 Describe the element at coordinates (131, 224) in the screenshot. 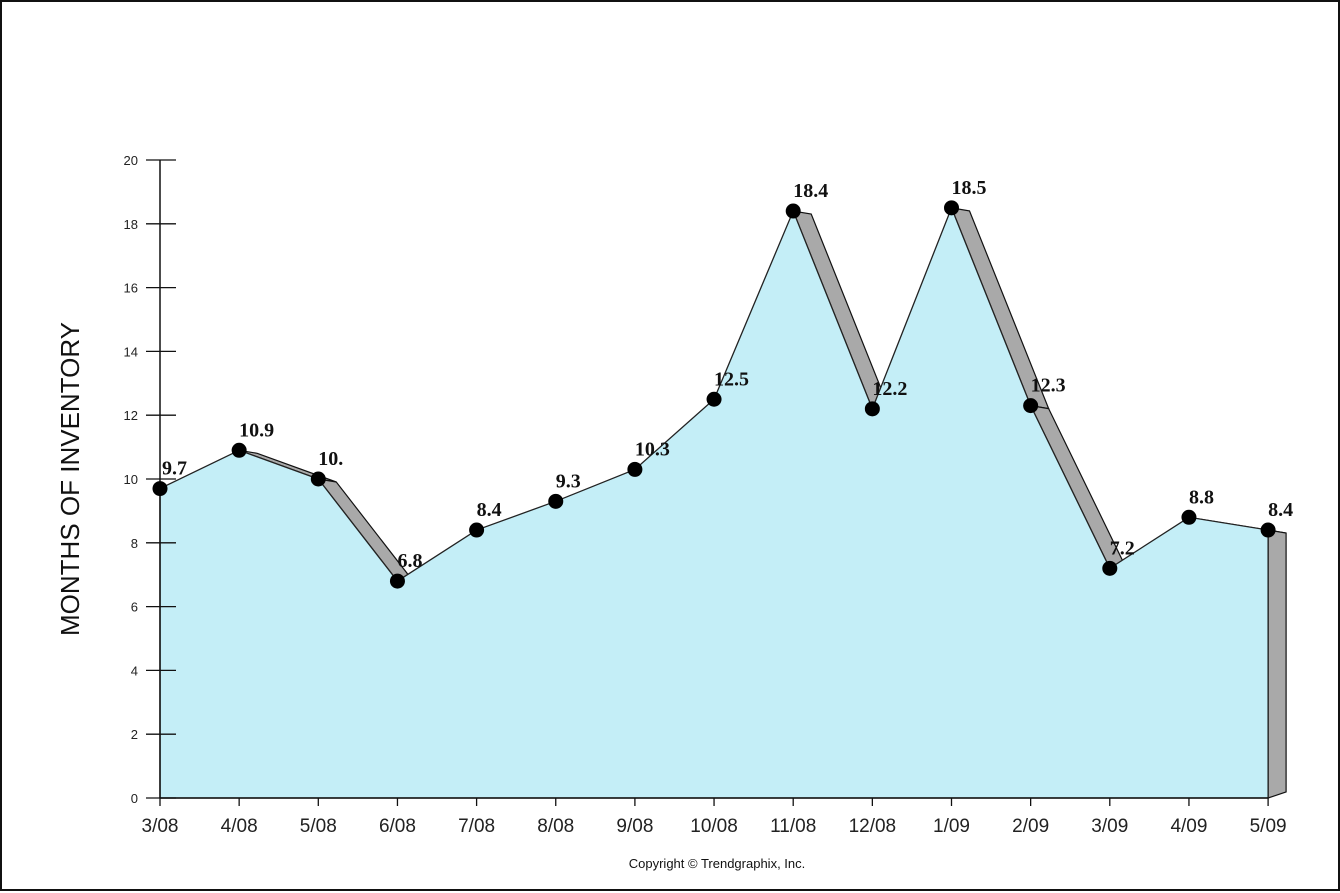

I see `y-tick-label: 18` at that location.